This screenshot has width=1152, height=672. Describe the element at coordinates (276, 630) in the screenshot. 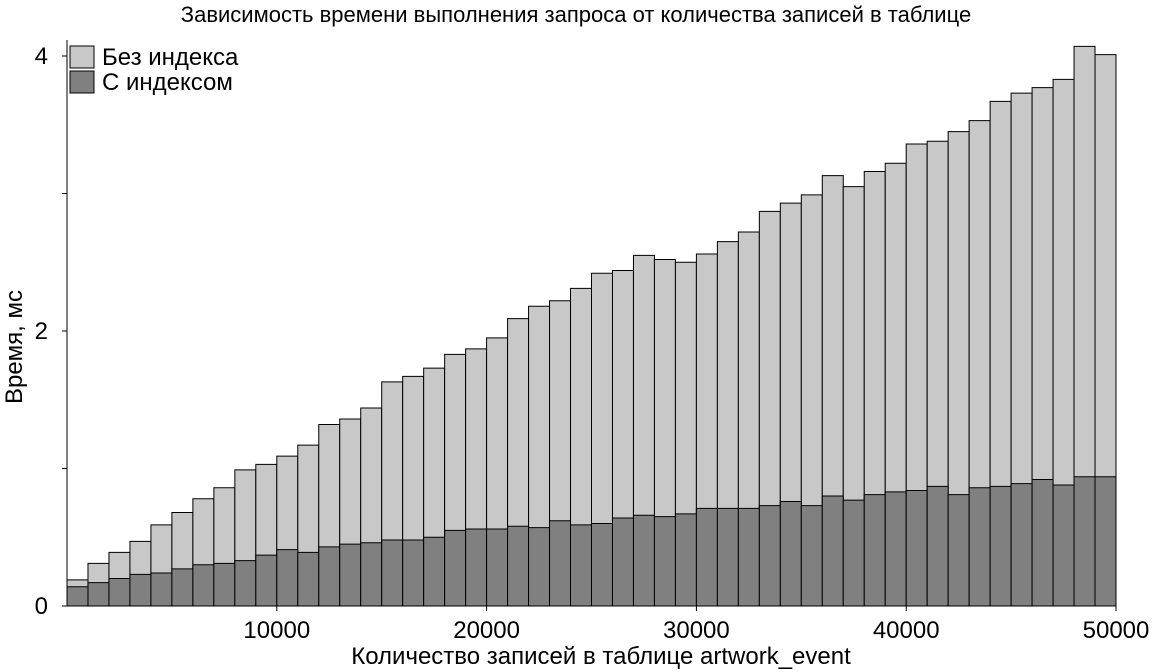

I see `x-tick-label-10000: 10000` at that location.